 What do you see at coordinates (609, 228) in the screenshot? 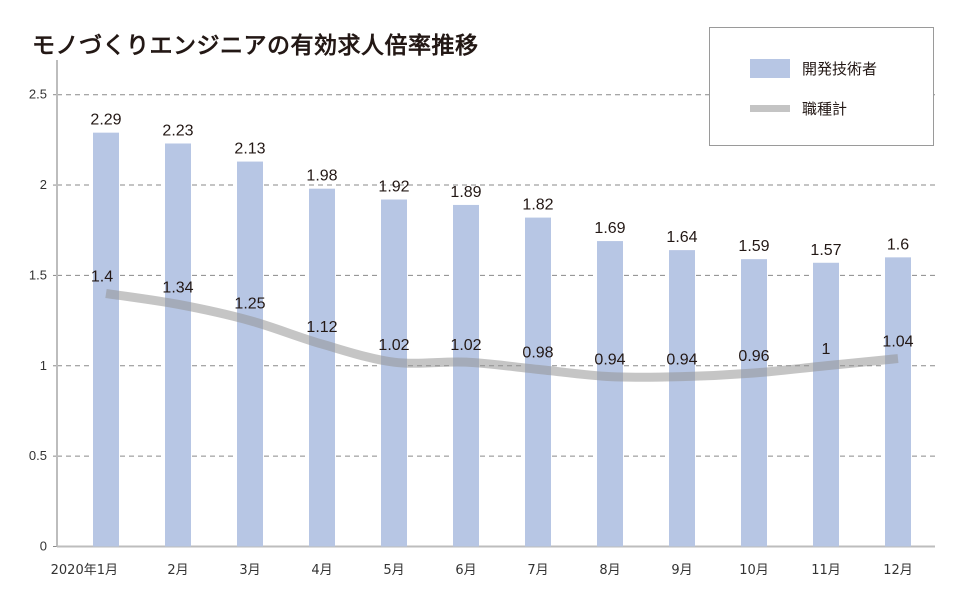
I see `bar-value-label: 1.69` at bounding box center [609, 228].